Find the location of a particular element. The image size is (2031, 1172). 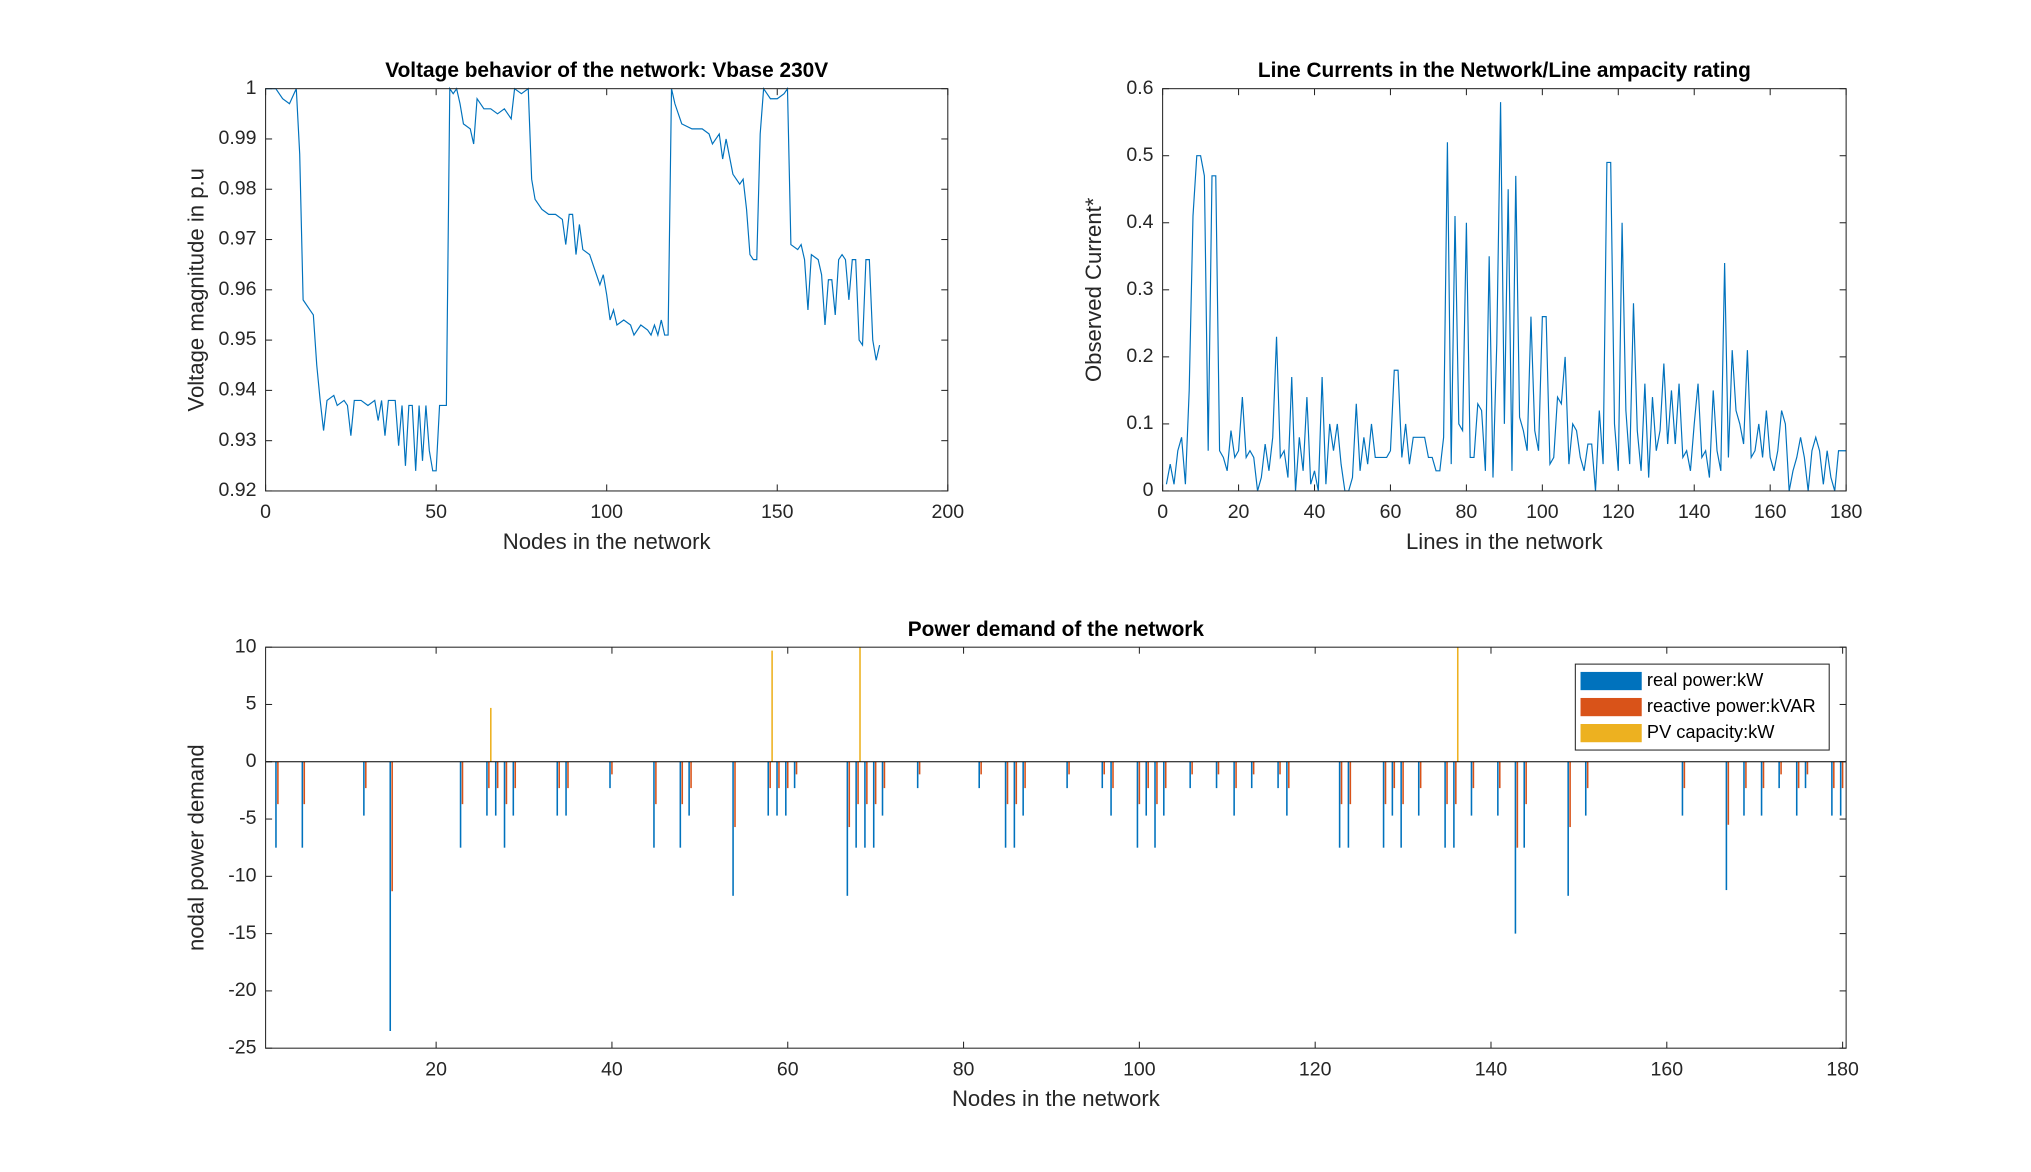

y-axis-label: Observed Current* is located at coordinates (1093, 289).